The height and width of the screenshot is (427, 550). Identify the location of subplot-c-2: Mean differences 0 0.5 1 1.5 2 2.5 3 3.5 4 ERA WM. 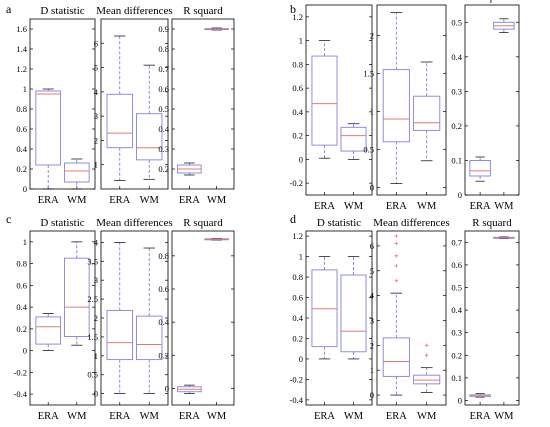
(129, 319).